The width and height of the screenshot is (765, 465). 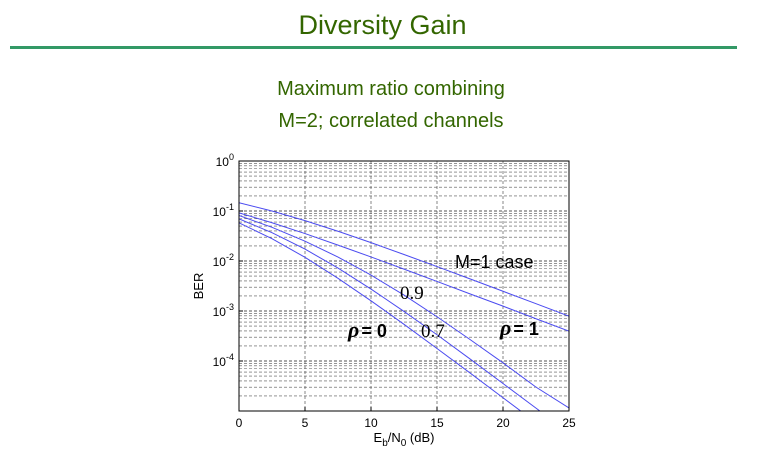 I want to click on x-axis-label: Eb/N0 (dB), so click(x=404, y=439).